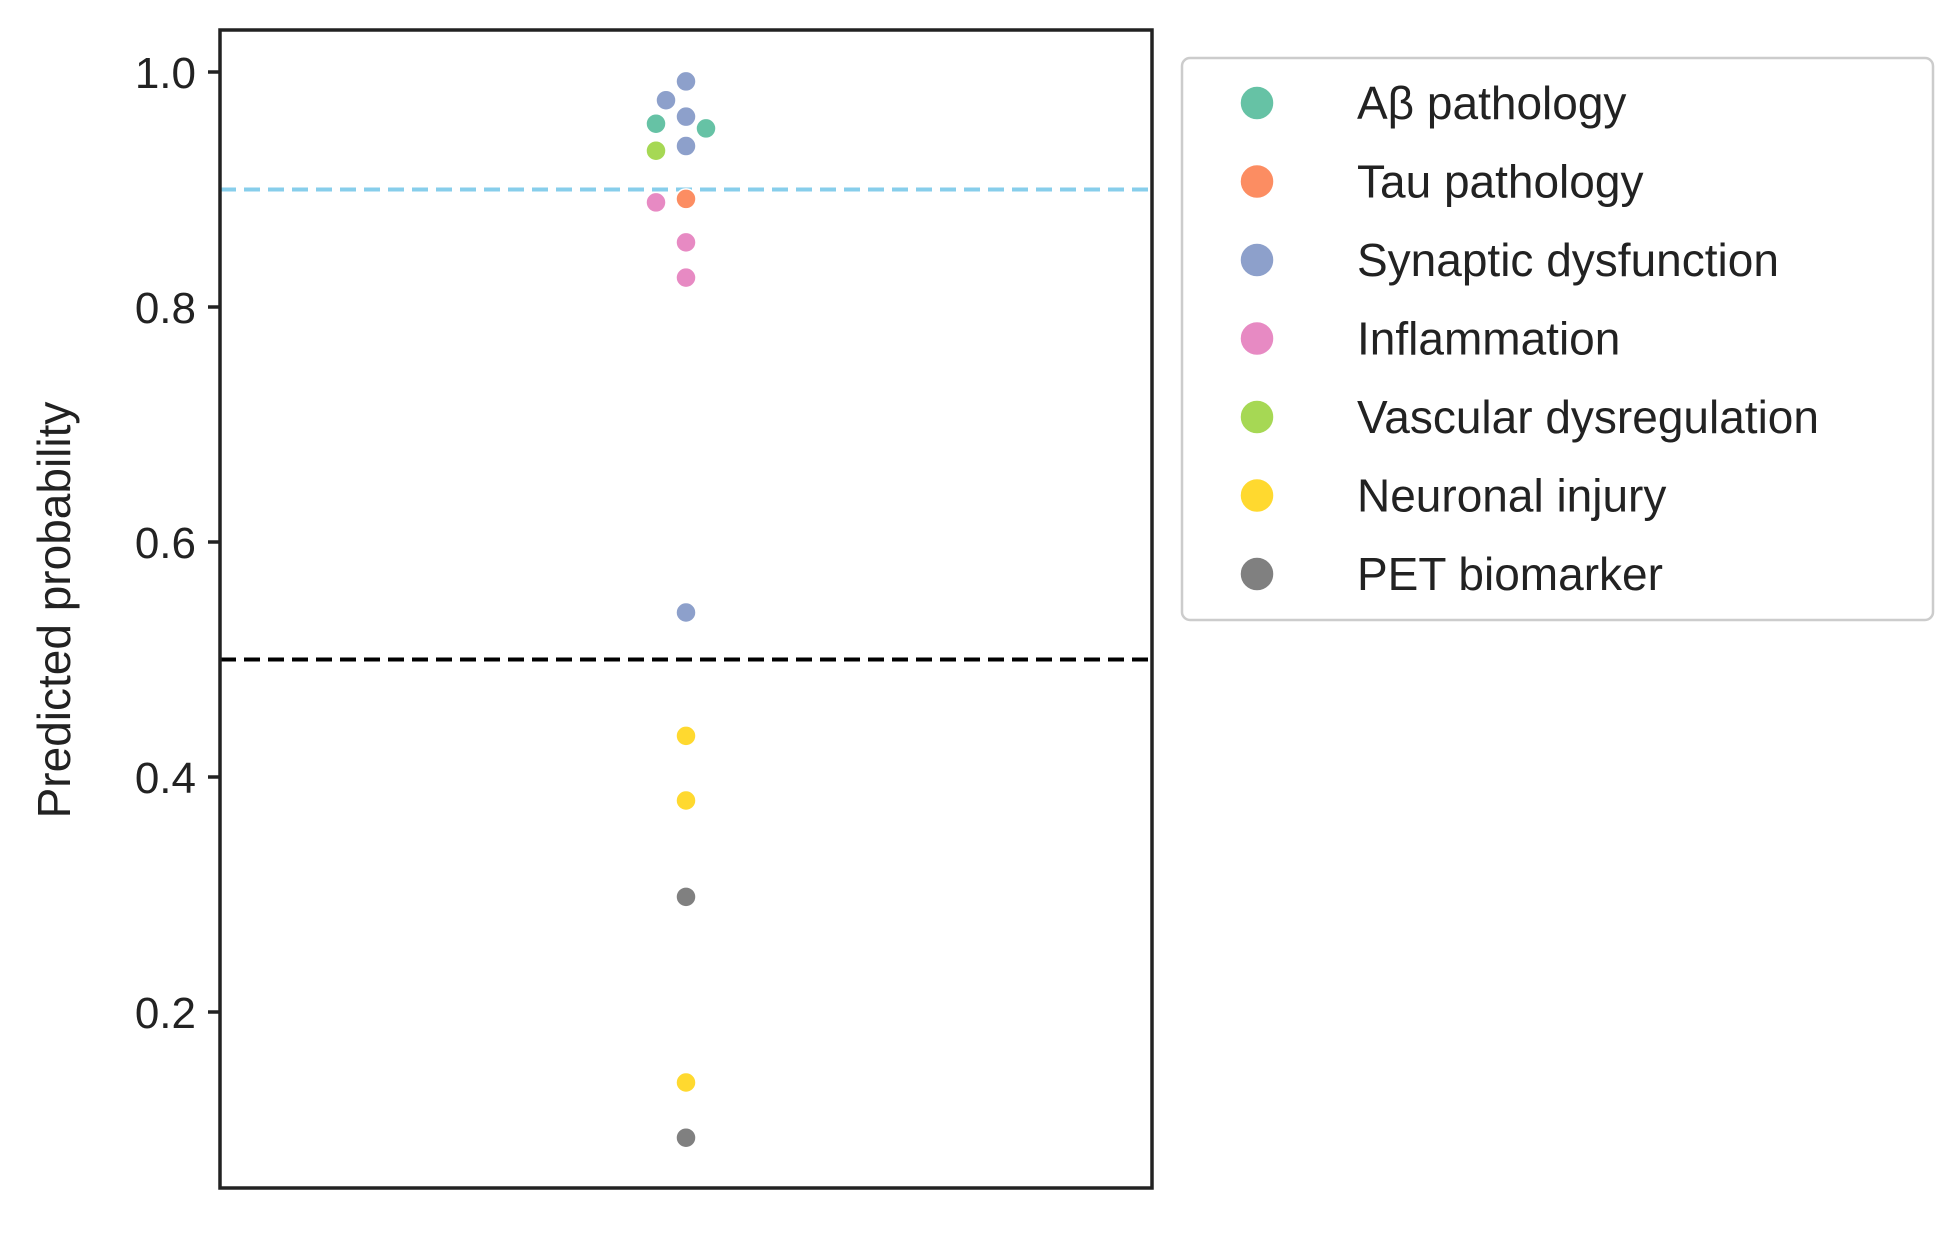 Image resolution: width=1955 pixels, height=1240 pixels. What do you see at coordinates (165, 543) in the screenshot?
I see `y-tick-label: 0.6` at bounding box center [165, 543].